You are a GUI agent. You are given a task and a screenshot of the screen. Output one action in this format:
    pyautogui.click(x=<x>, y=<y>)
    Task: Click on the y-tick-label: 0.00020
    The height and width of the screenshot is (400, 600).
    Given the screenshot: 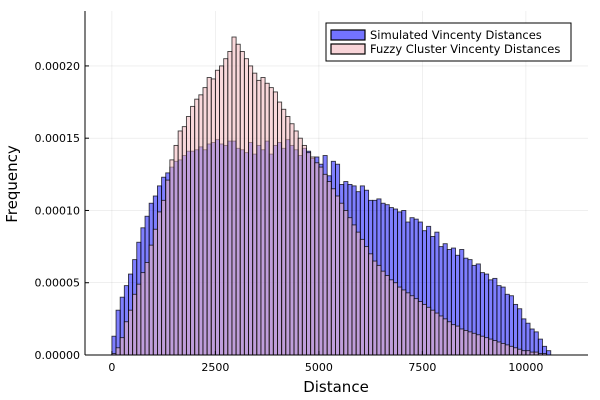 What is the action you would take?
    pyautogui.click(x=58, y=66)
    